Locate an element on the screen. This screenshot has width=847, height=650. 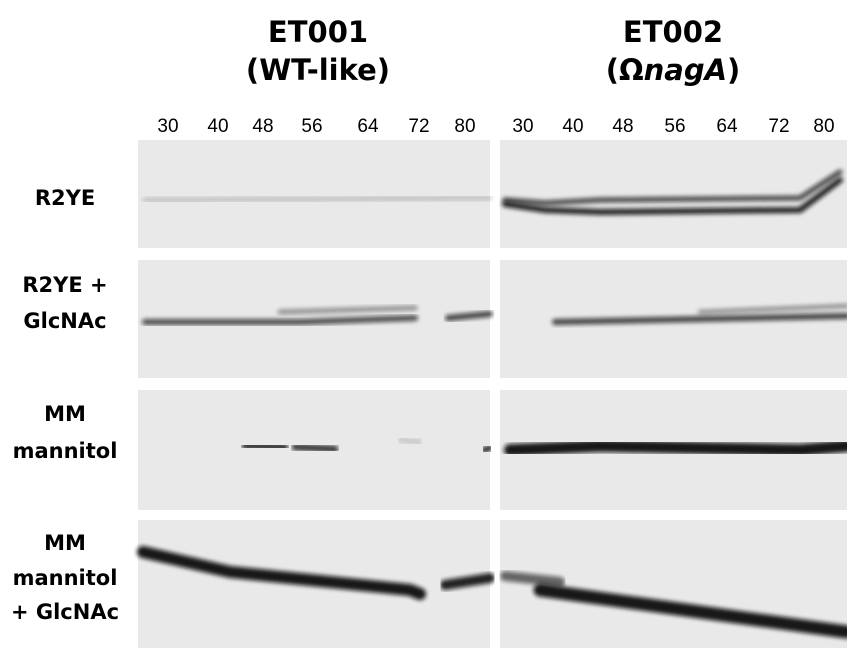
row-label: + GlcNAc is located at coordinates (65, 612).